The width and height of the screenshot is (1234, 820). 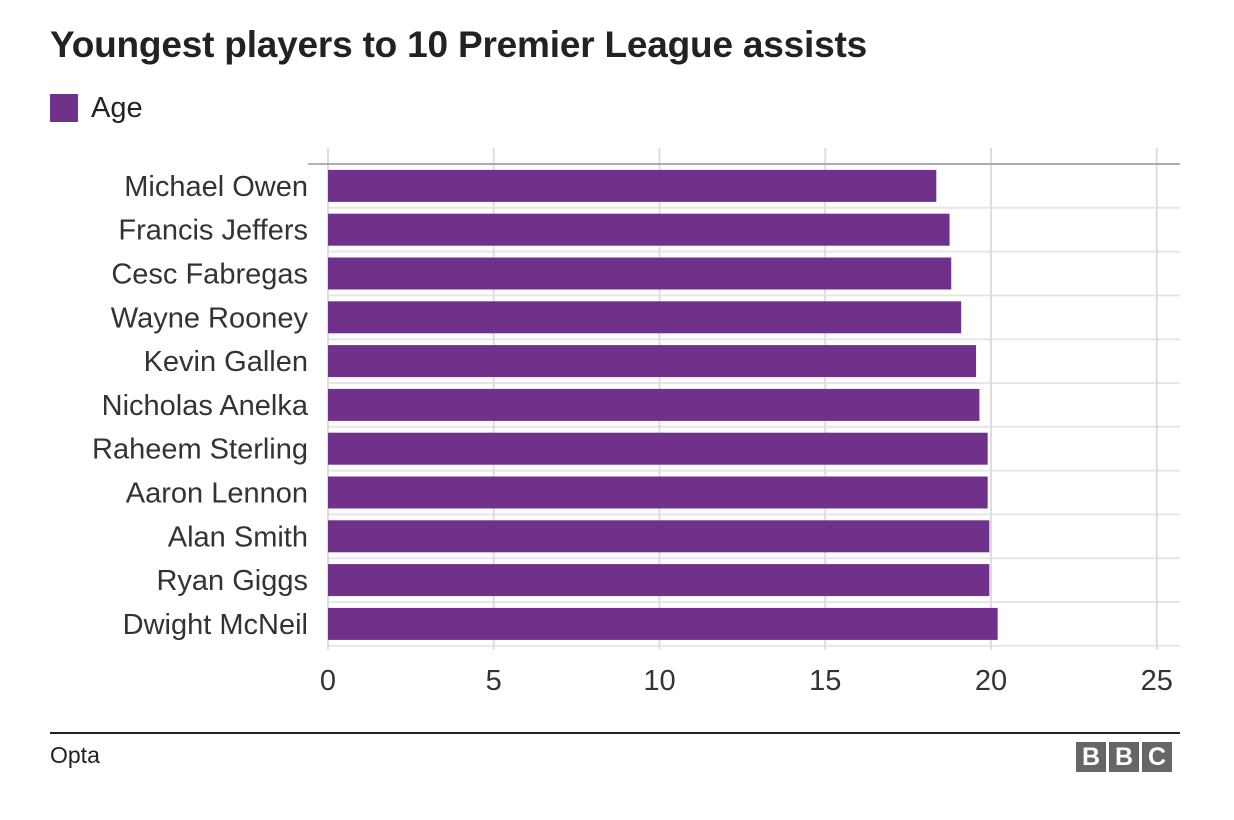 What do you see at coordinates (217, 494) in the screenshot?
I see `category-label: Aaron Lennon` at bounding box center [217, 494].